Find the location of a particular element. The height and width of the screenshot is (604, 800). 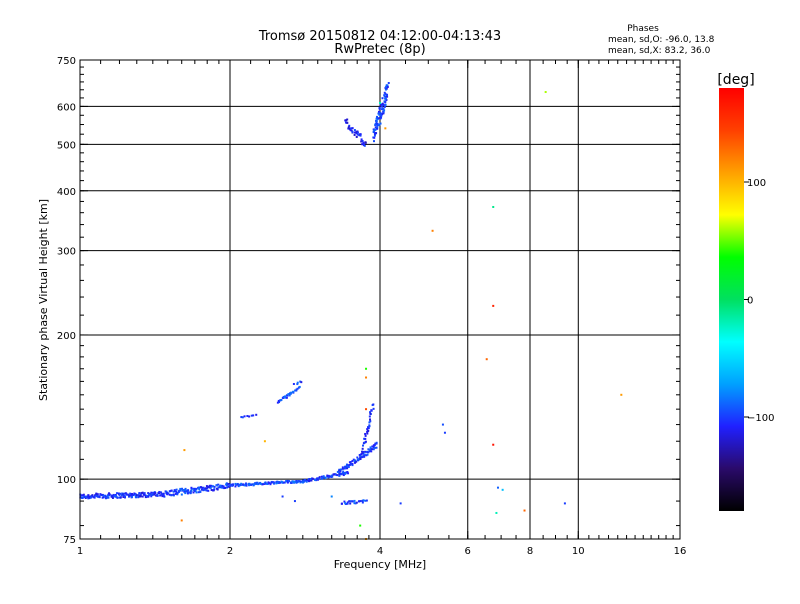

x-tick-label: 1 is located at coordinates (80, 551).